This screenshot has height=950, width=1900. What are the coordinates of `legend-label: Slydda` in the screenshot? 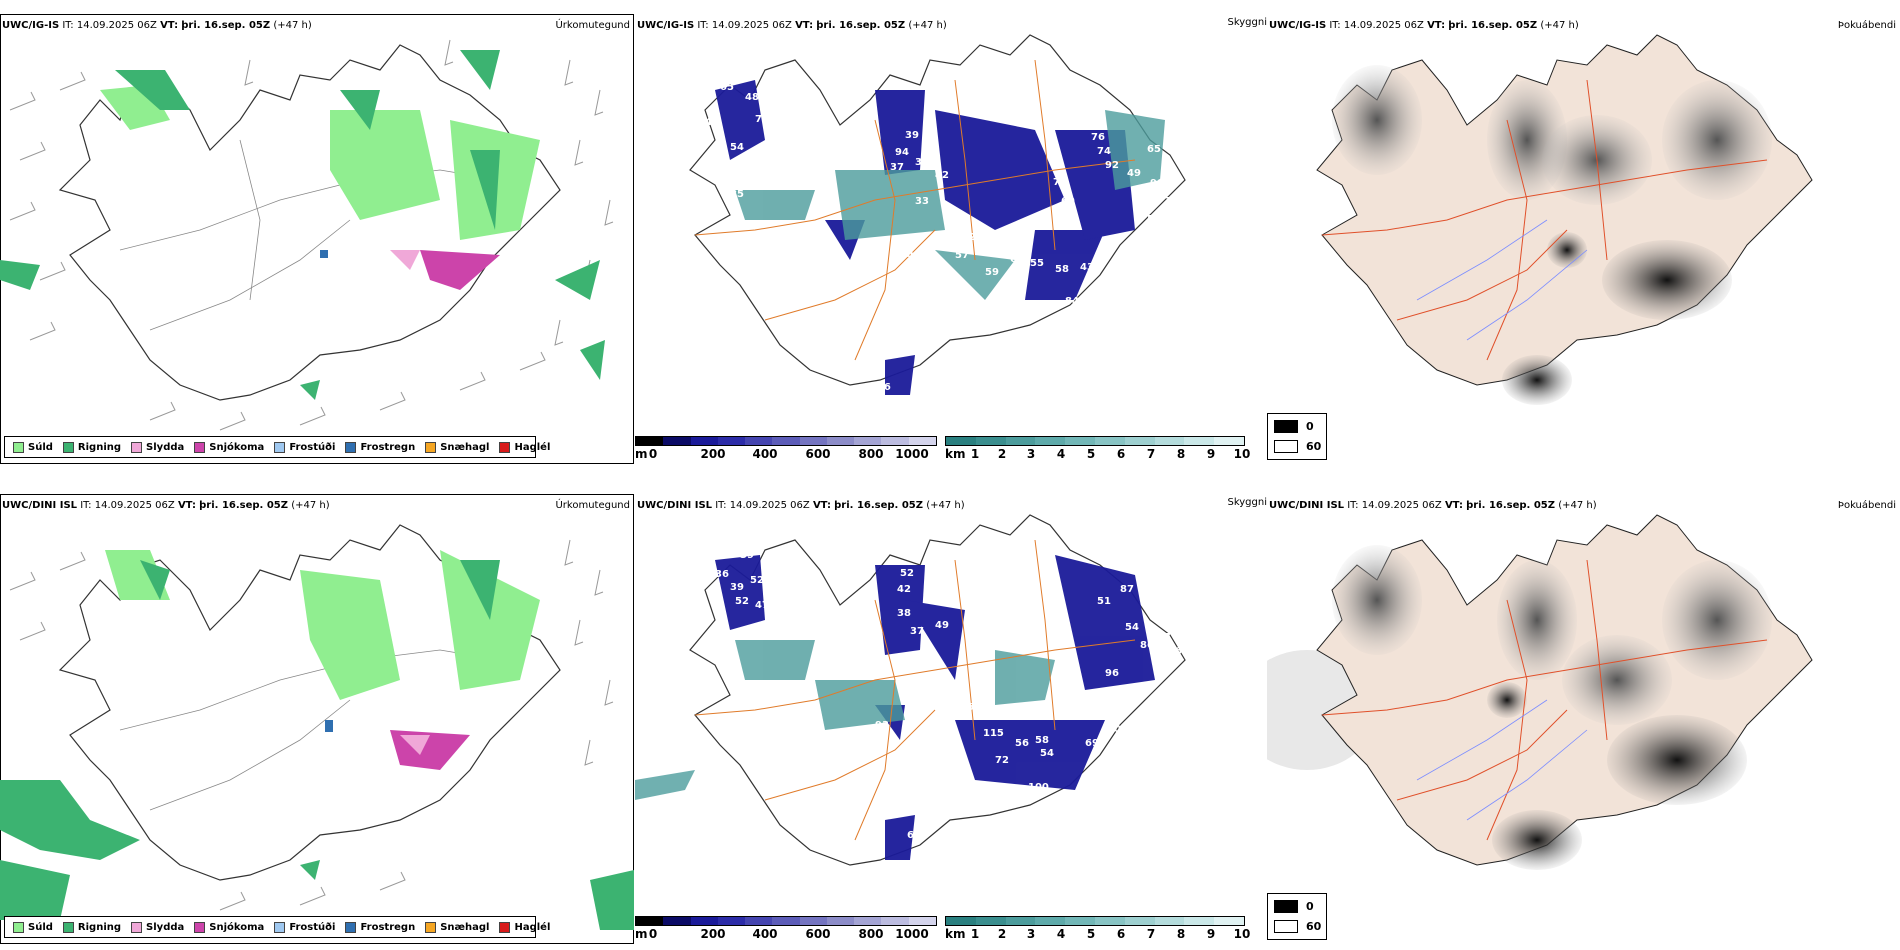 It's located at (165, 927).